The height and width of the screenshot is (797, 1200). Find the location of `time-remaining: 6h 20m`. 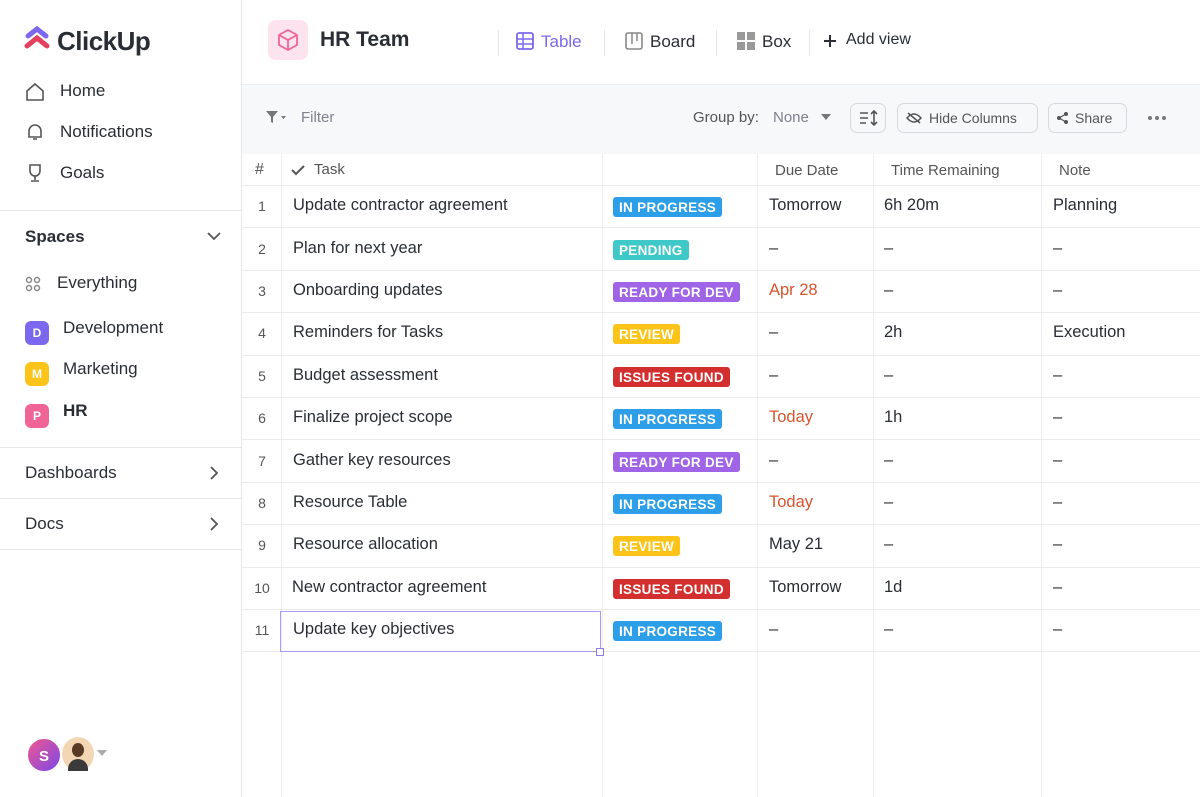

time-remaining: 6h 20m is located at coordinates (912, 205).